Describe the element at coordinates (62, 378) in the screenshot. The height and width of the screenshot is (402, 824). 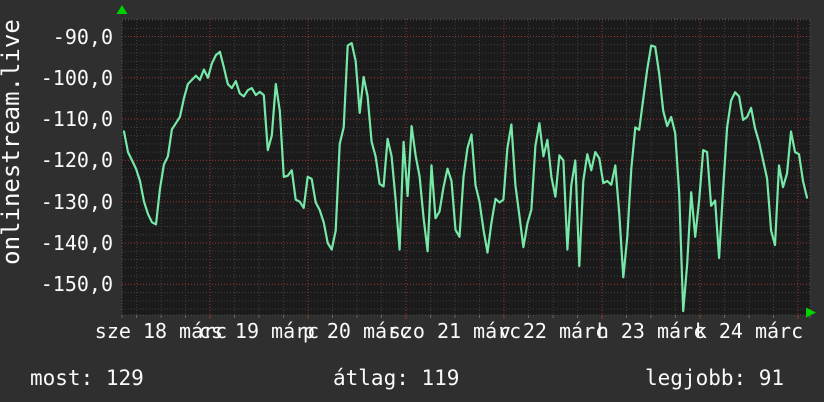
I see `stat-most-label: most:` at that location.